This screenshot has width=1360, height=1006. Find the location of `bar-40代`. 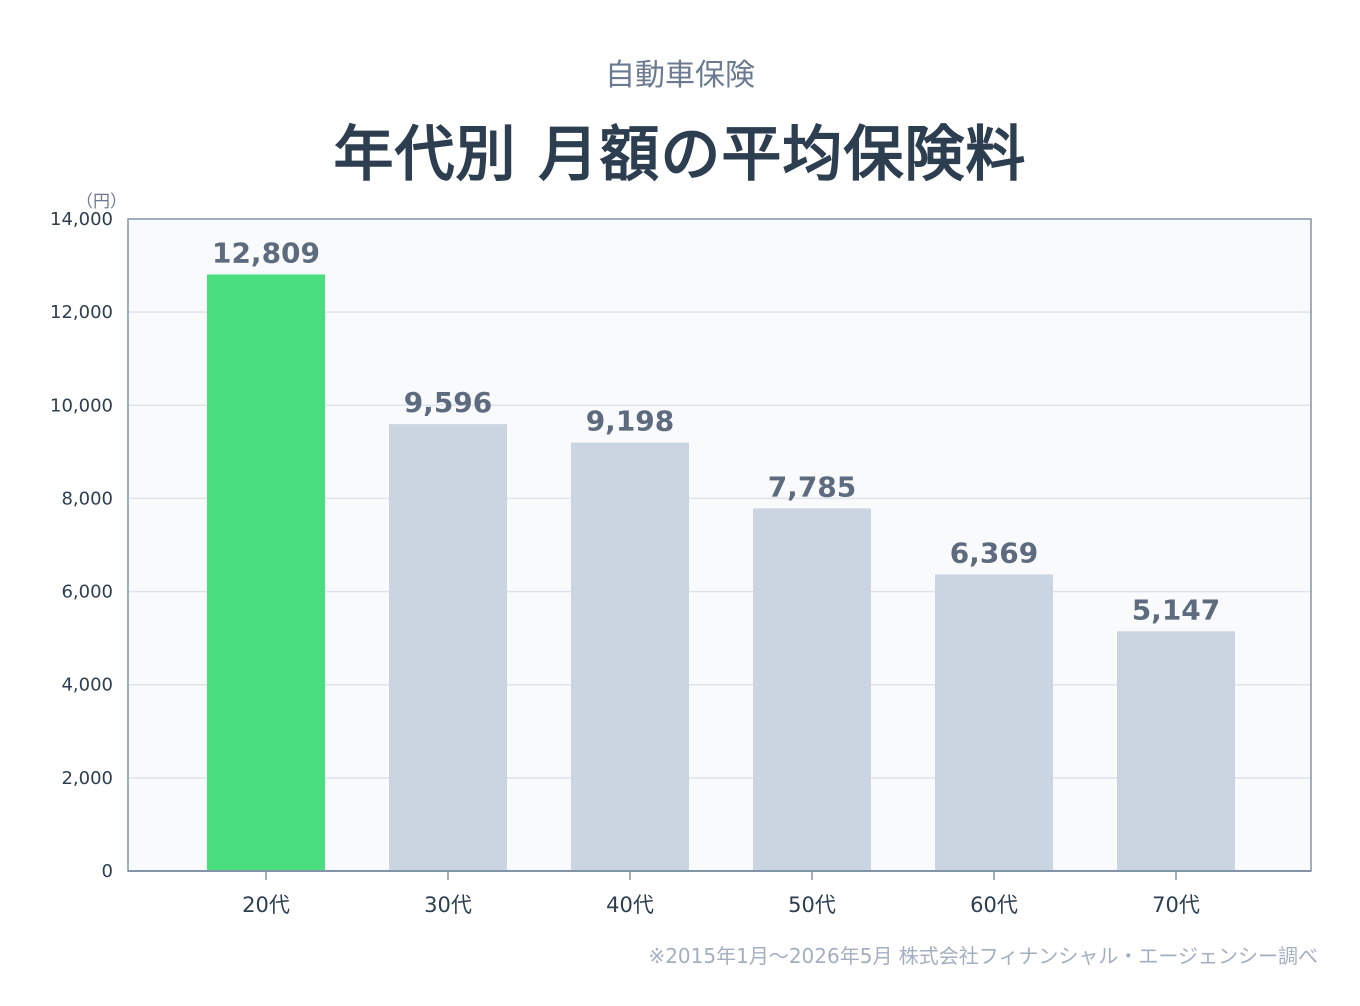

bar-40代 is located at coordinates (630, 656).